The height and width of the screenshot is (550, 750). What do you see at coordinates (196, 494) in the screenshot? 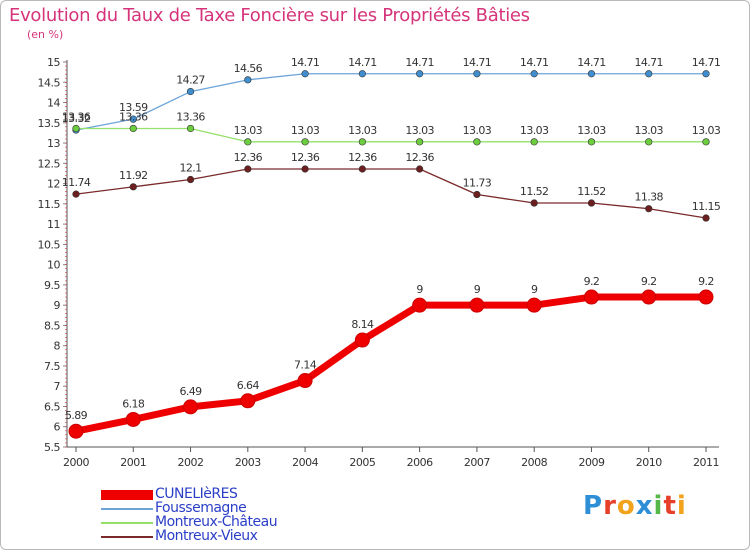
I see `legend-label-cunelieres: CUNELIèRES` at bounding box center [196, 494].